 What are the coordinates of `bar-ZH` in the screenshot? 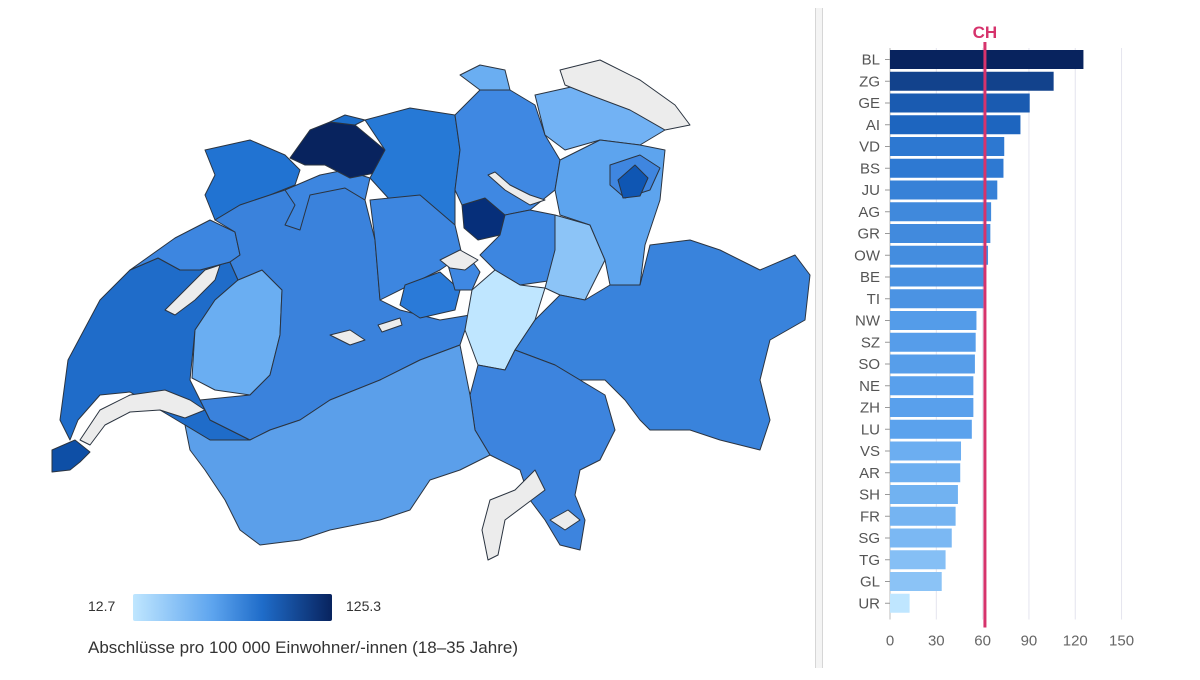 It's located at (932, 407).